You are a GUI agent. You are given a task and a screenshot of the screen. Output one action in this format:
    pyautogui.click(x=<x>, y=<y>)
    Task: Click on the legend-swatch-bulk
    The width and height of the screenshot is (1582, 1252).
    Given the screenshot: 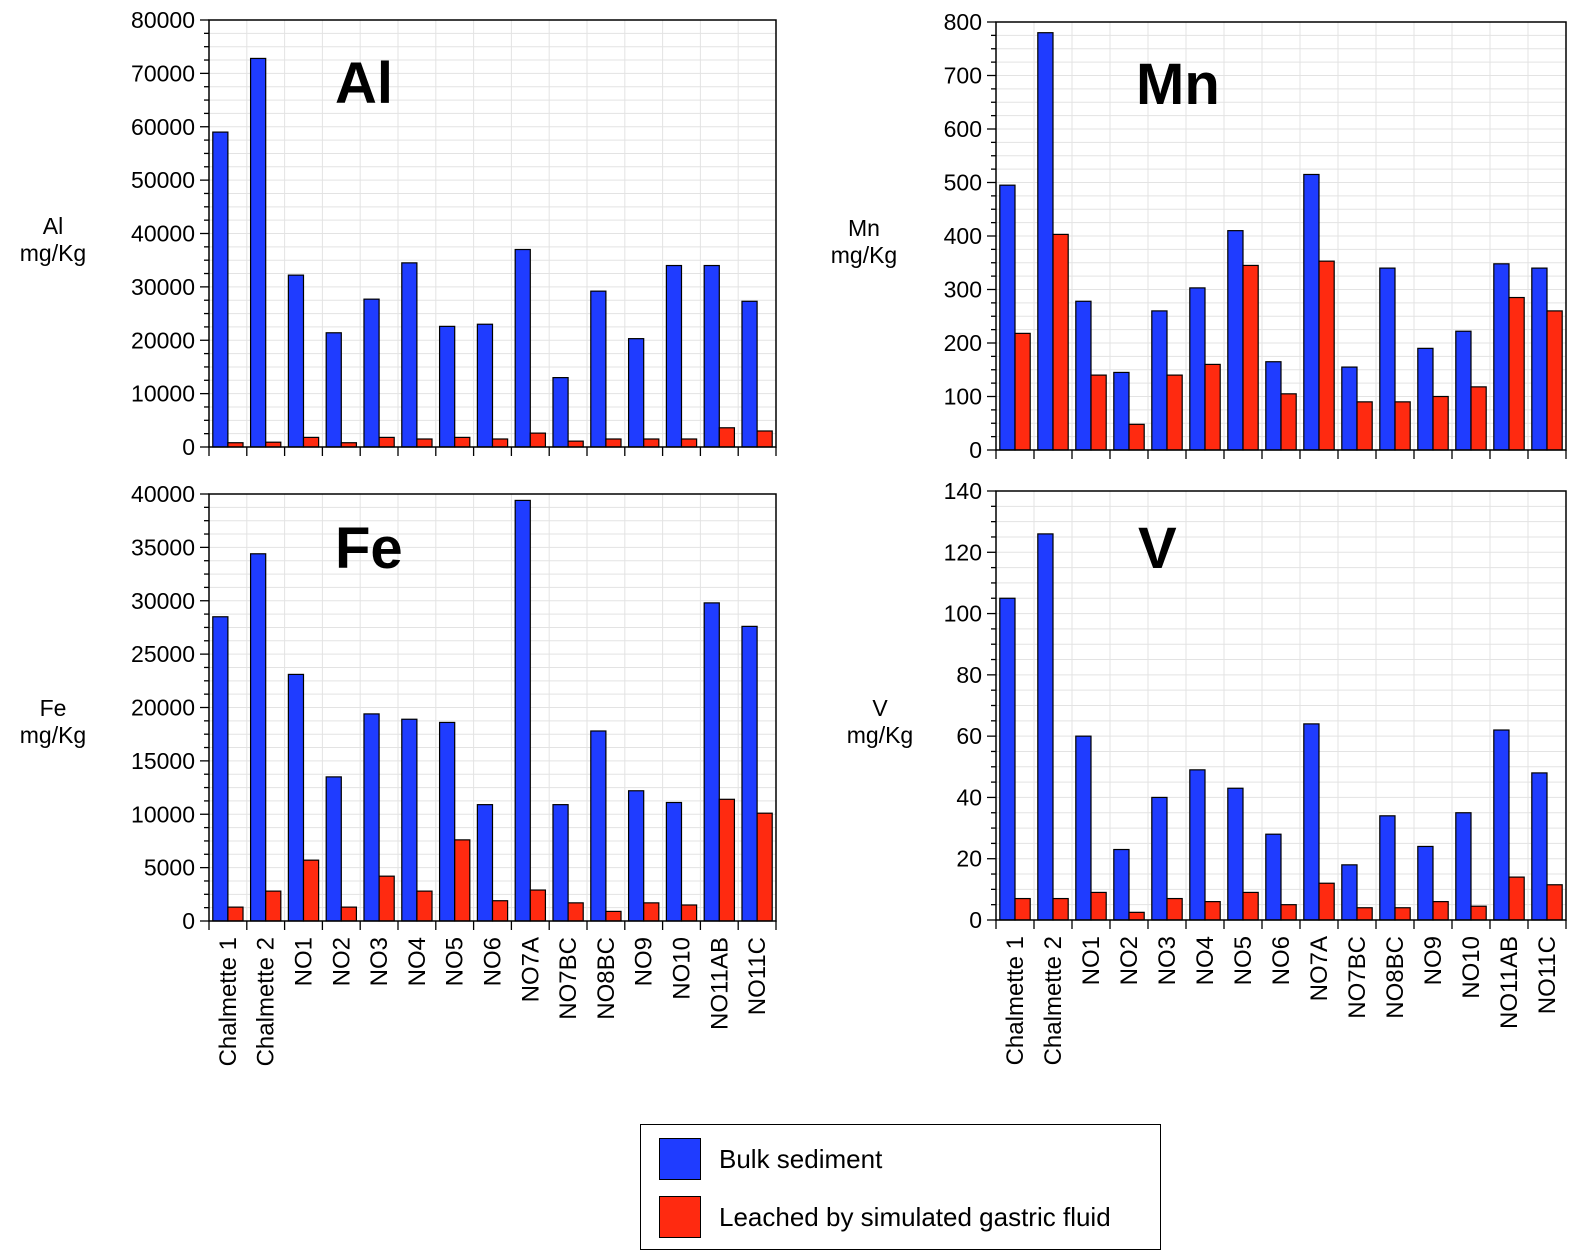 What is the action you would take?
    pyautogui.click(x=680, y=1159)
    